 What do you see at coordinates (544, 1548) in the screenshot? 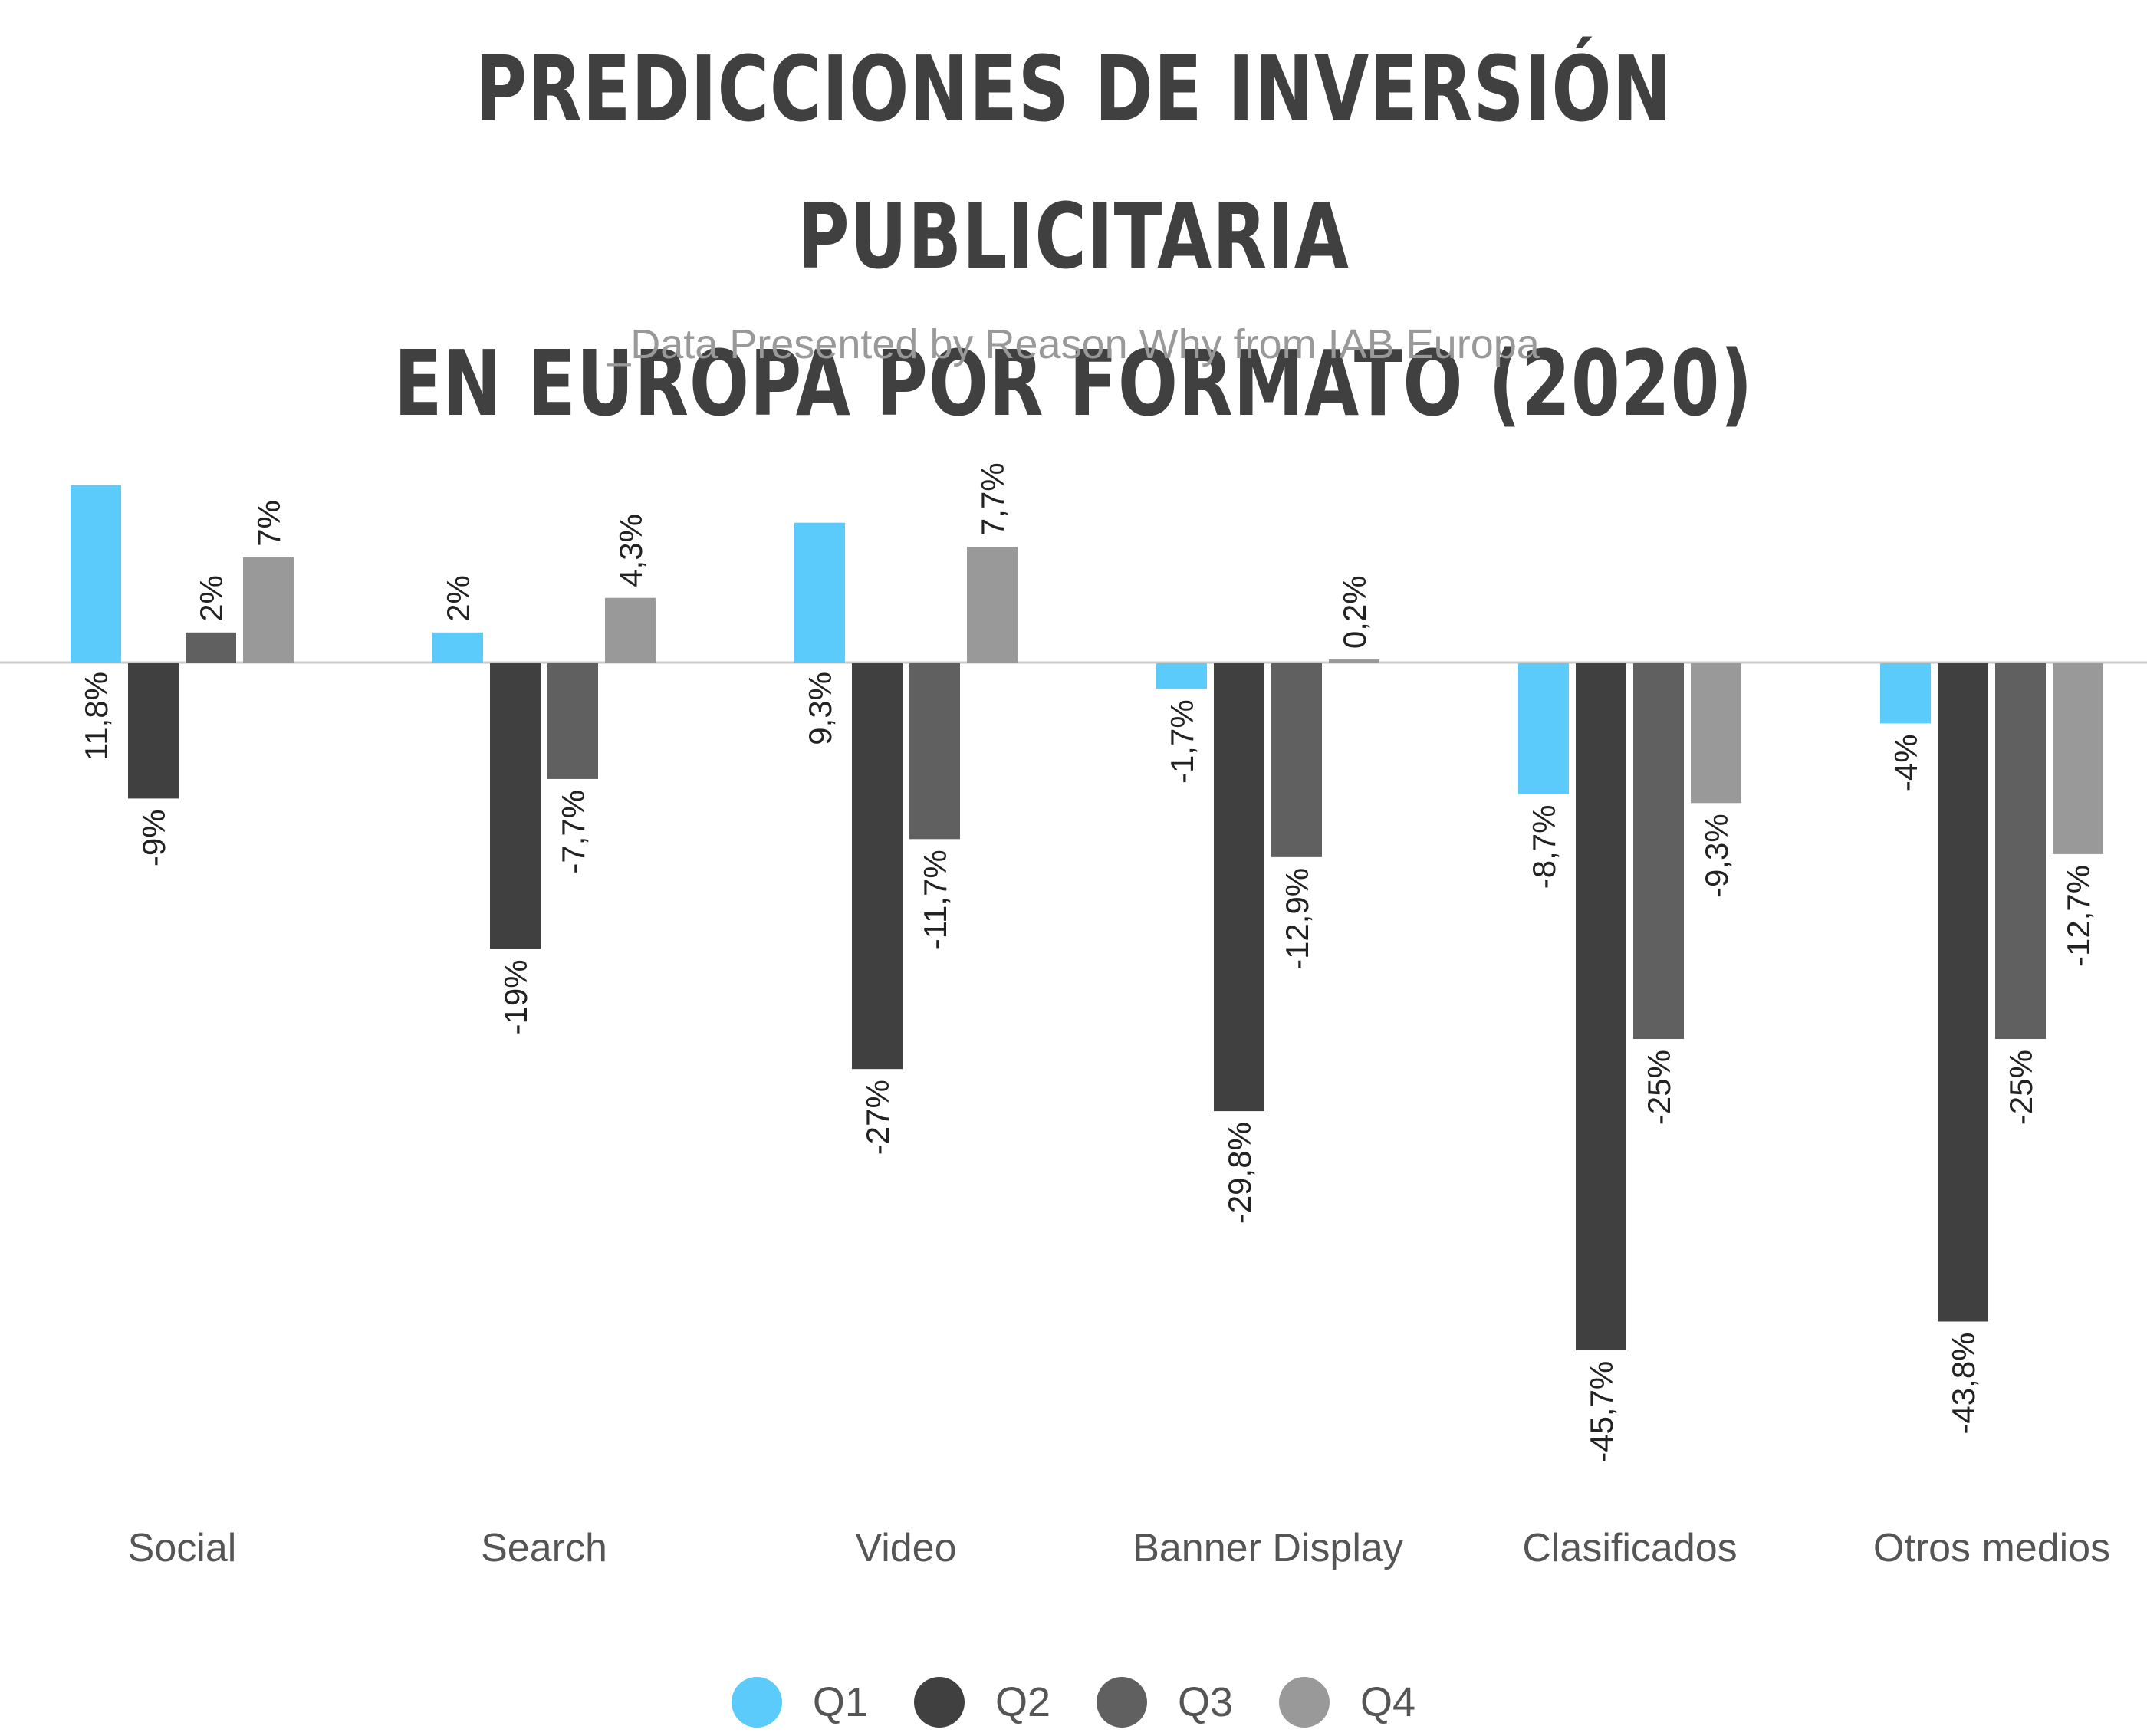
I see `category-label-search: Search` at bounding box center [544, 1548].